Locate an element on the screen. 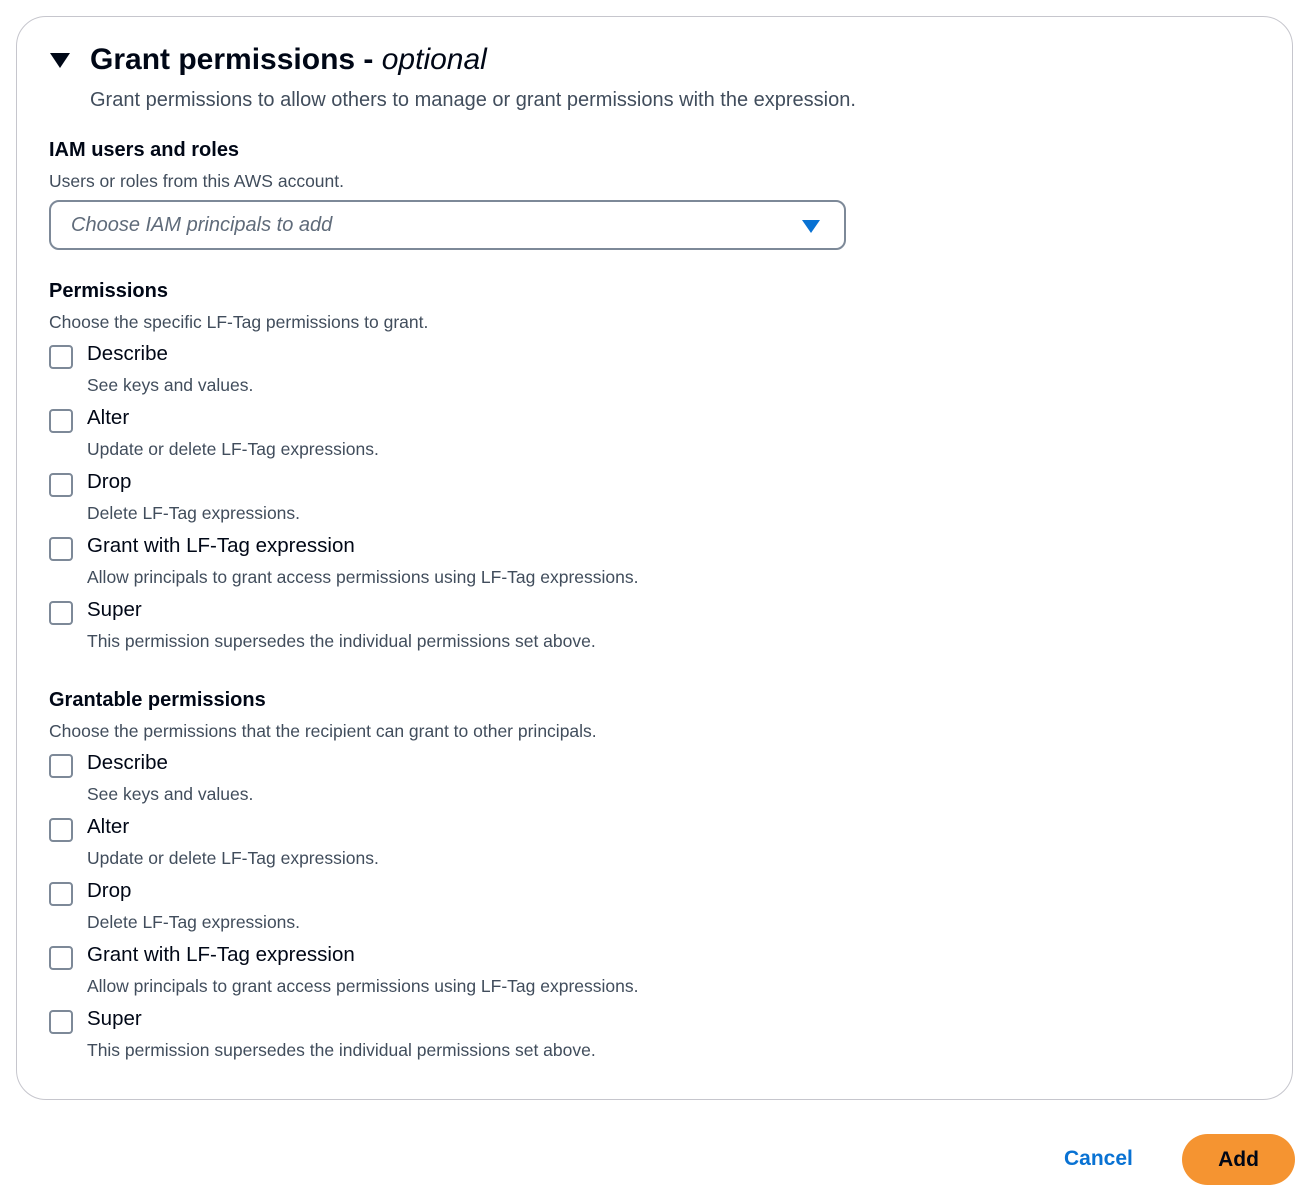  permissions-option-label: Super is located at coordinates (114, 609).